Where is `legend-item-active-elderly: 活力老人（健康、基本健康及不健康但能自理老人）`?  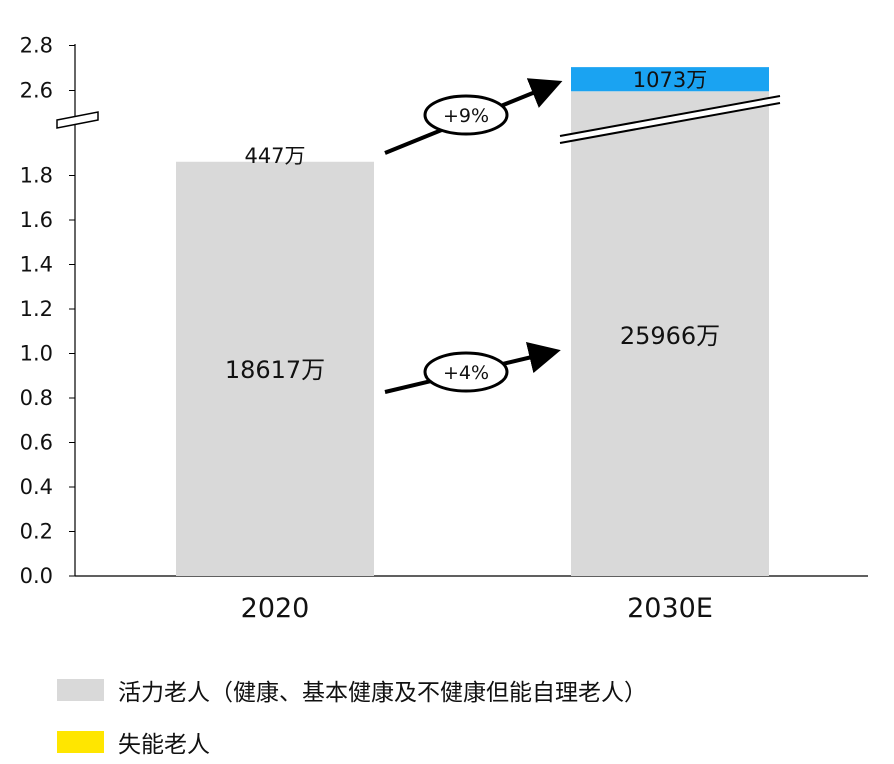 legend-item-active-elderly: 活力老人（健康、基本健康及不健康但能自理老人） is located at coordinates (352, 690).